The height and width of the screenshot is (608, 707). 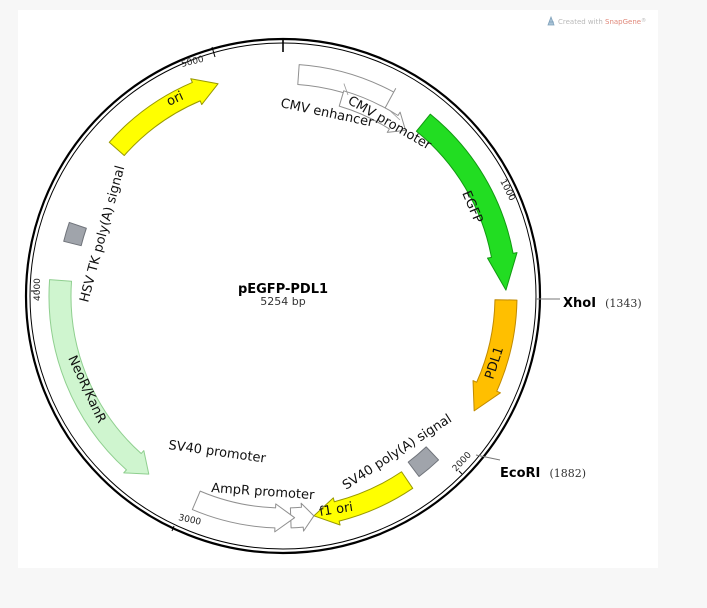 What do you see at coordinates (579, 303) in the screenshot?
I see `site-xhoi-name: XhoI` at bounding box center [579, 303].